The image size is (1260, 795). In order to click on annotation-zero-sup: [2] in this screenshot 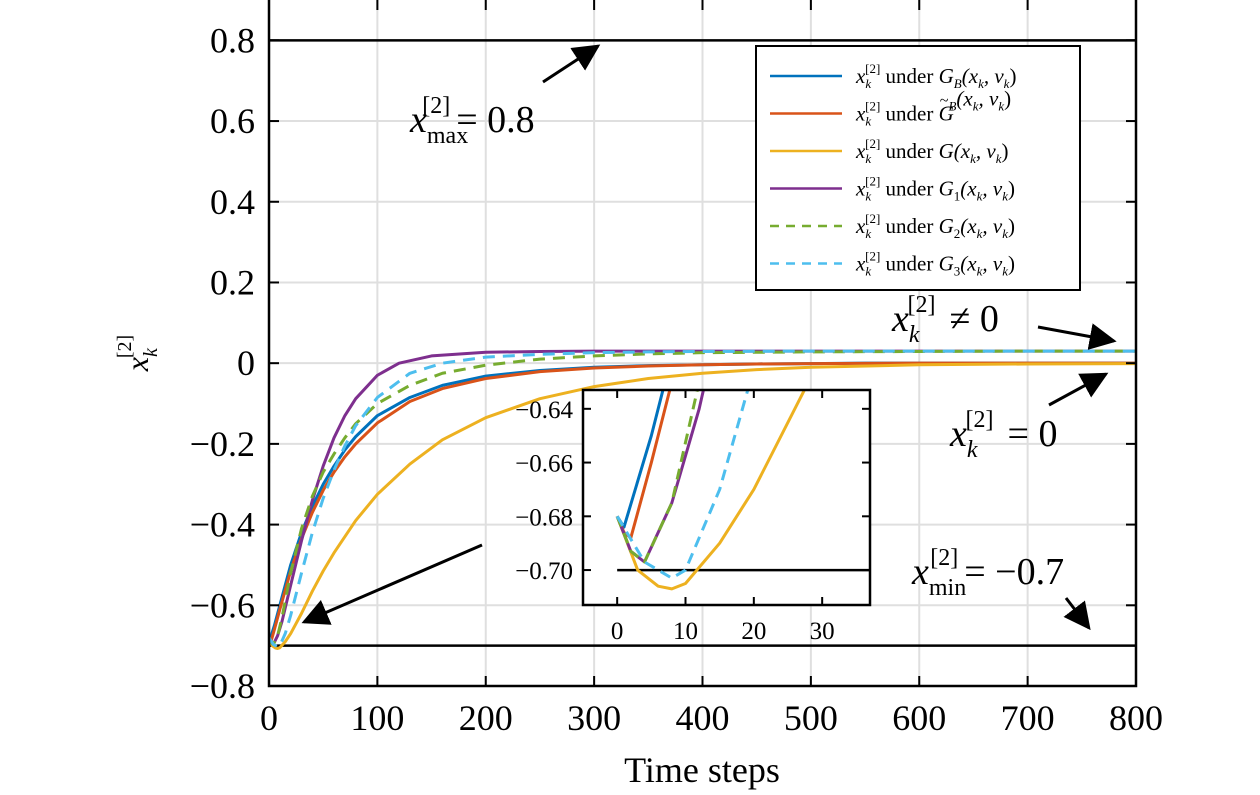, I will do `click(980, 420)`.